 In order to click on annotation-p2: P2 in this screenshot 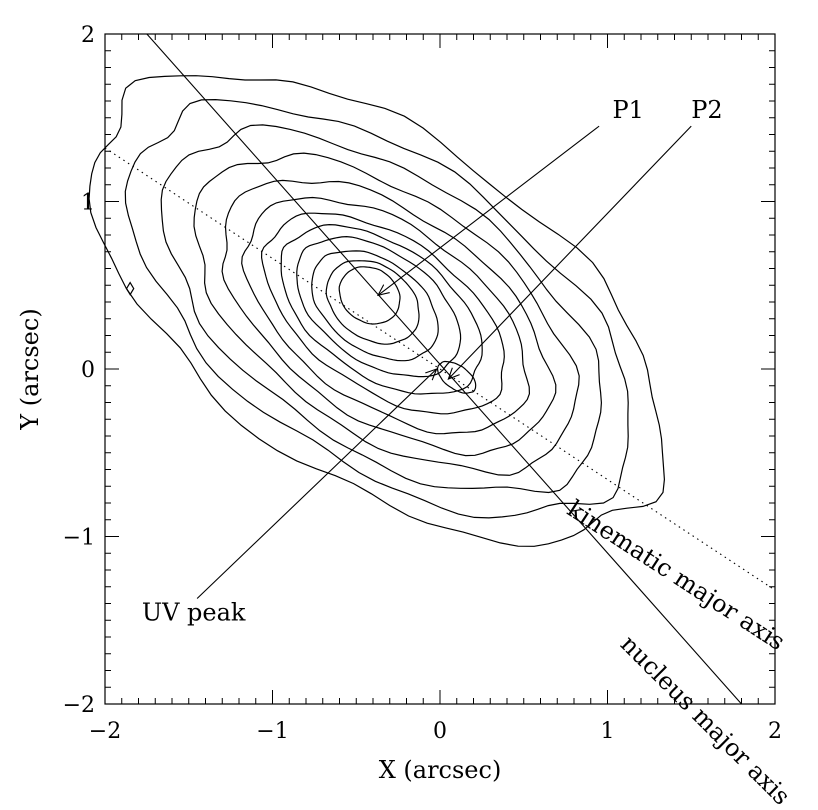, I will do `click(706, 110)`.